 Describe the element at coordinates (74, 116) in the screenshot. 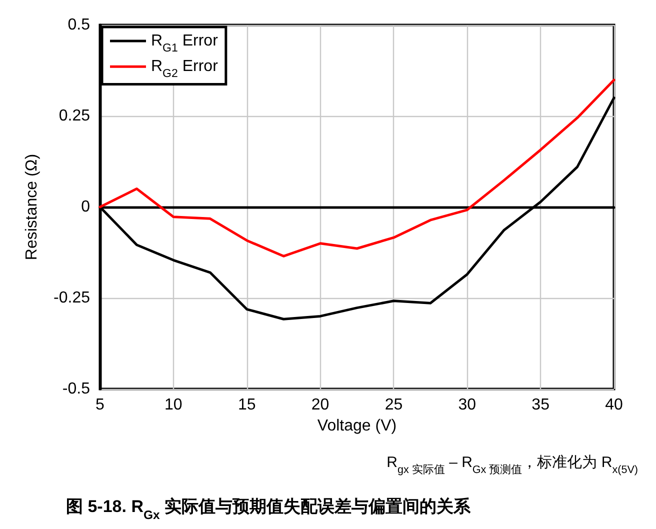

I see `y-tick-label: 0.25` at that location.